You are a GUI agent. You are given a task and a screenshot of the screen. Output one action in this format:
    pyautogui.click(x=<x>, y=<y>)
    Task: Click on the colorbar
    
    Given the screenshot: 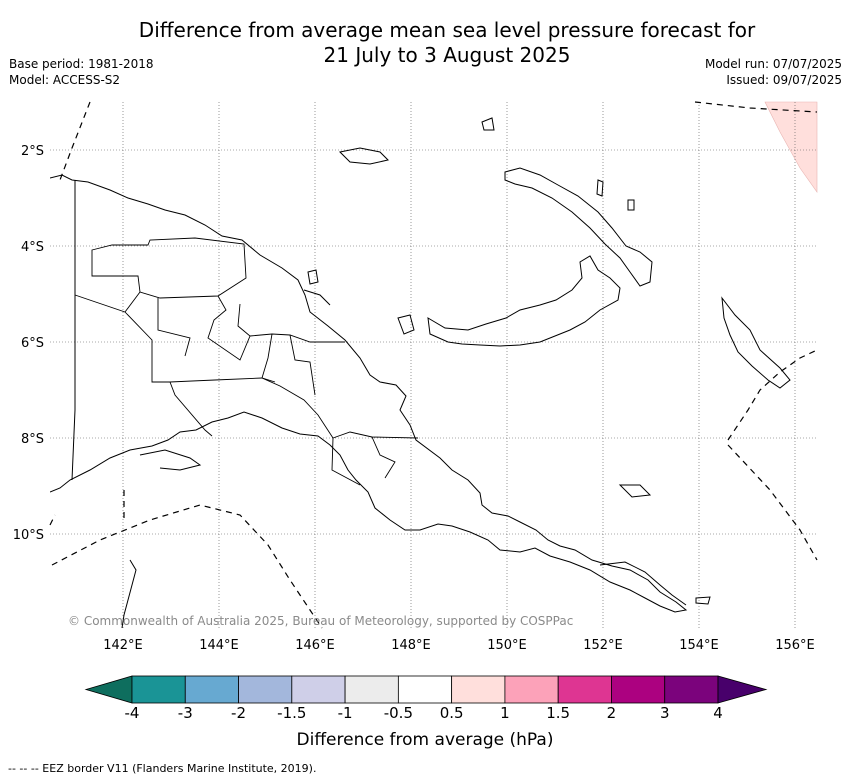 What is the action you would take?
    pyautogui.click(x=426, y=689)
    